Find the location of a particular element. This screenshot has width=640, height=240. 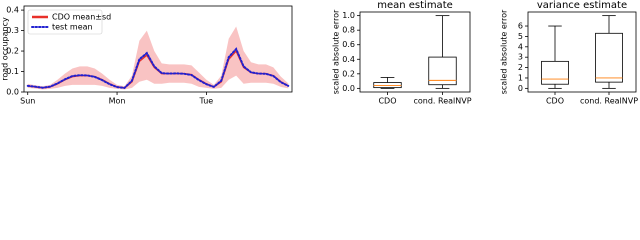

y-tick-label: 3 is located at coordinates (520, 57).